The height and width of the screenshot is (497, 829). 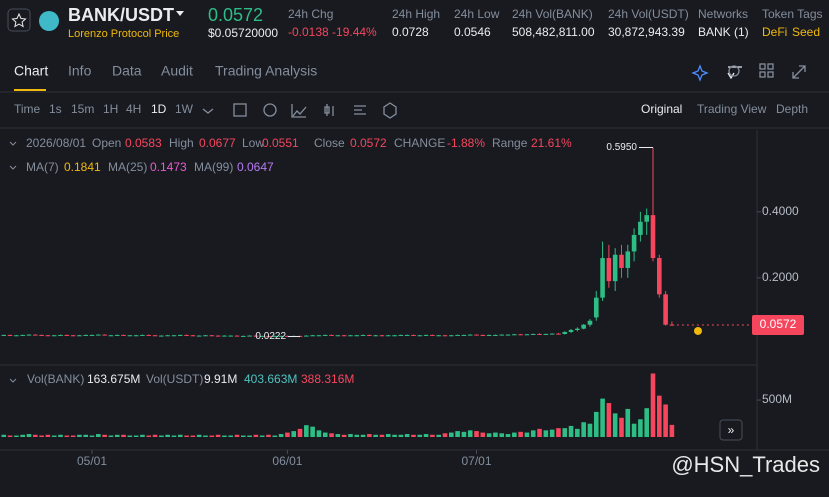 I want to click on view: Depth, so click(x=792, y=109).